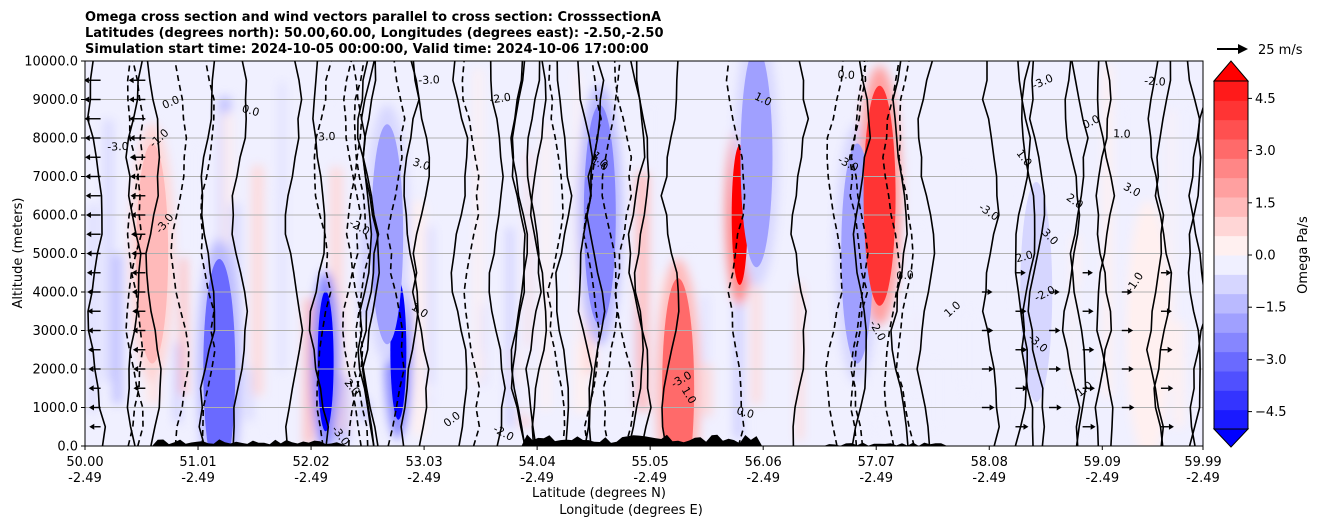 The height and width of the screenshot is (526, 1320). Describe the element at coordinates (1155, 81) in the screenshot. I see `contour-label: -2.0` at that location.